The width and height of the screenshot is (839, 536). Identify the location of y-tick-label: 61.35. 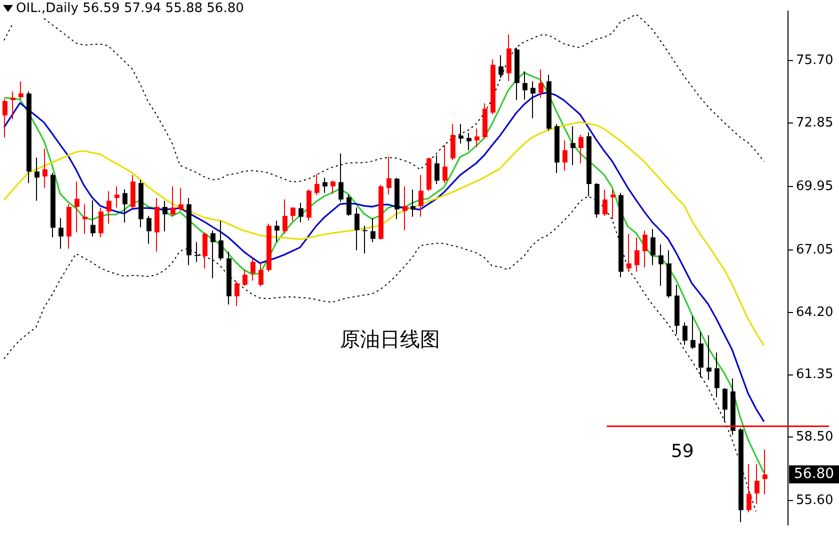
(815, 374).